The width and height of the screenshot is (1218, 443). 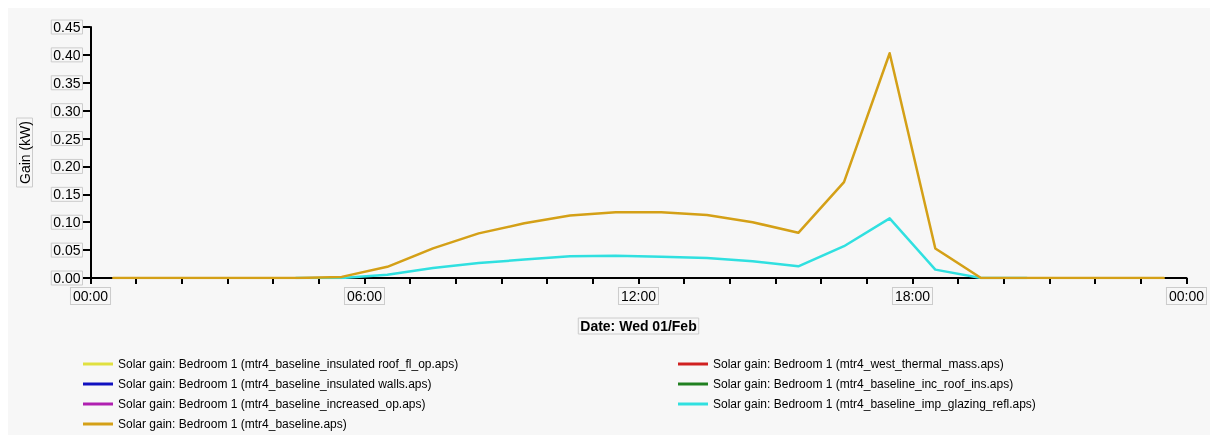 What do you see at coordinates (67, 250) in the screenshot?
I see `y-tick-label: 0.05` at bounding box center [67, 250].